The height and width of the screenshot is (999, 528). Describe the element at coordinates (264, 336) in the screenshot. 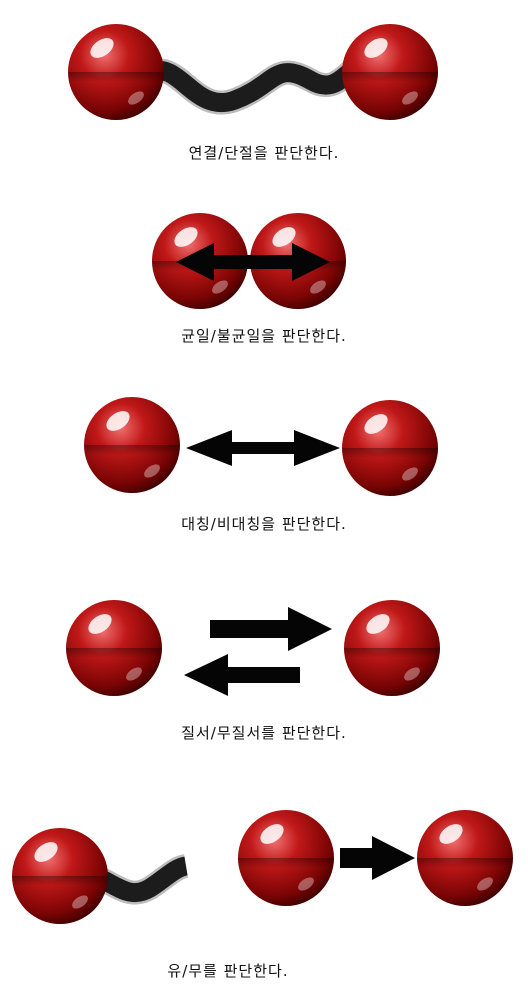

I see `caption-uniformity: 균일/불균일을 판단한다.` at that location.